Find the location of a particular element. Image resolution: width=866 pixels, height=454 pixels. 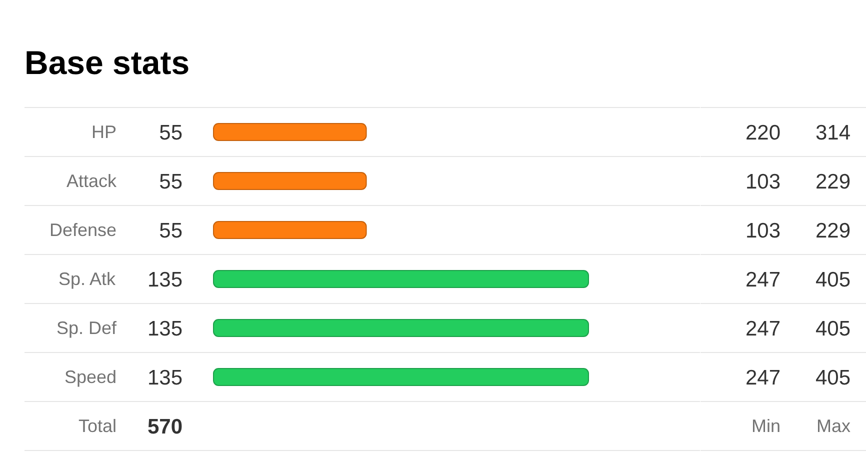

text: Max is located at coordinates (833, 426).